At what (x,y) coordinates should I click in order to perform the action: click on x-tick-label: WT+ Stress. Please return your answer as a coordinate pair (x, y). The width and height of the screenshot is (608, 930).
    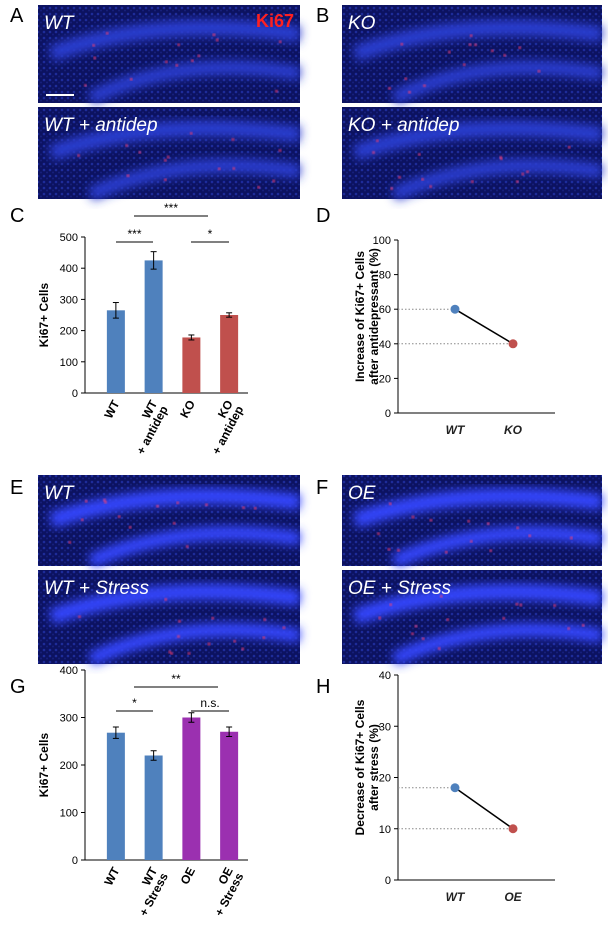
    Looking at the image, I should click on (148, 891).